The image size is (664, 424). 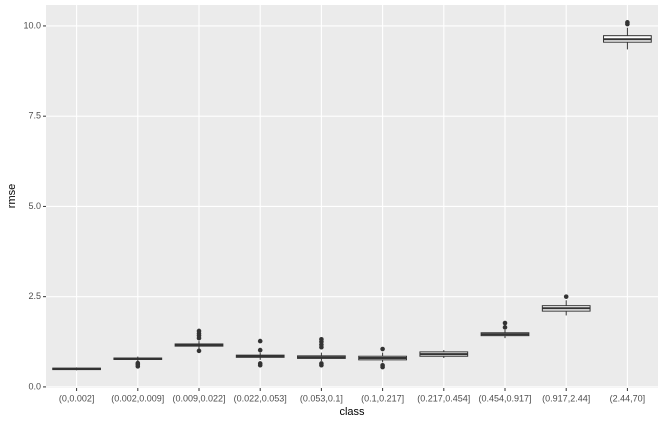 I want to click on x-tick-label: (0.053,0.1], so click(x=321, y=398).